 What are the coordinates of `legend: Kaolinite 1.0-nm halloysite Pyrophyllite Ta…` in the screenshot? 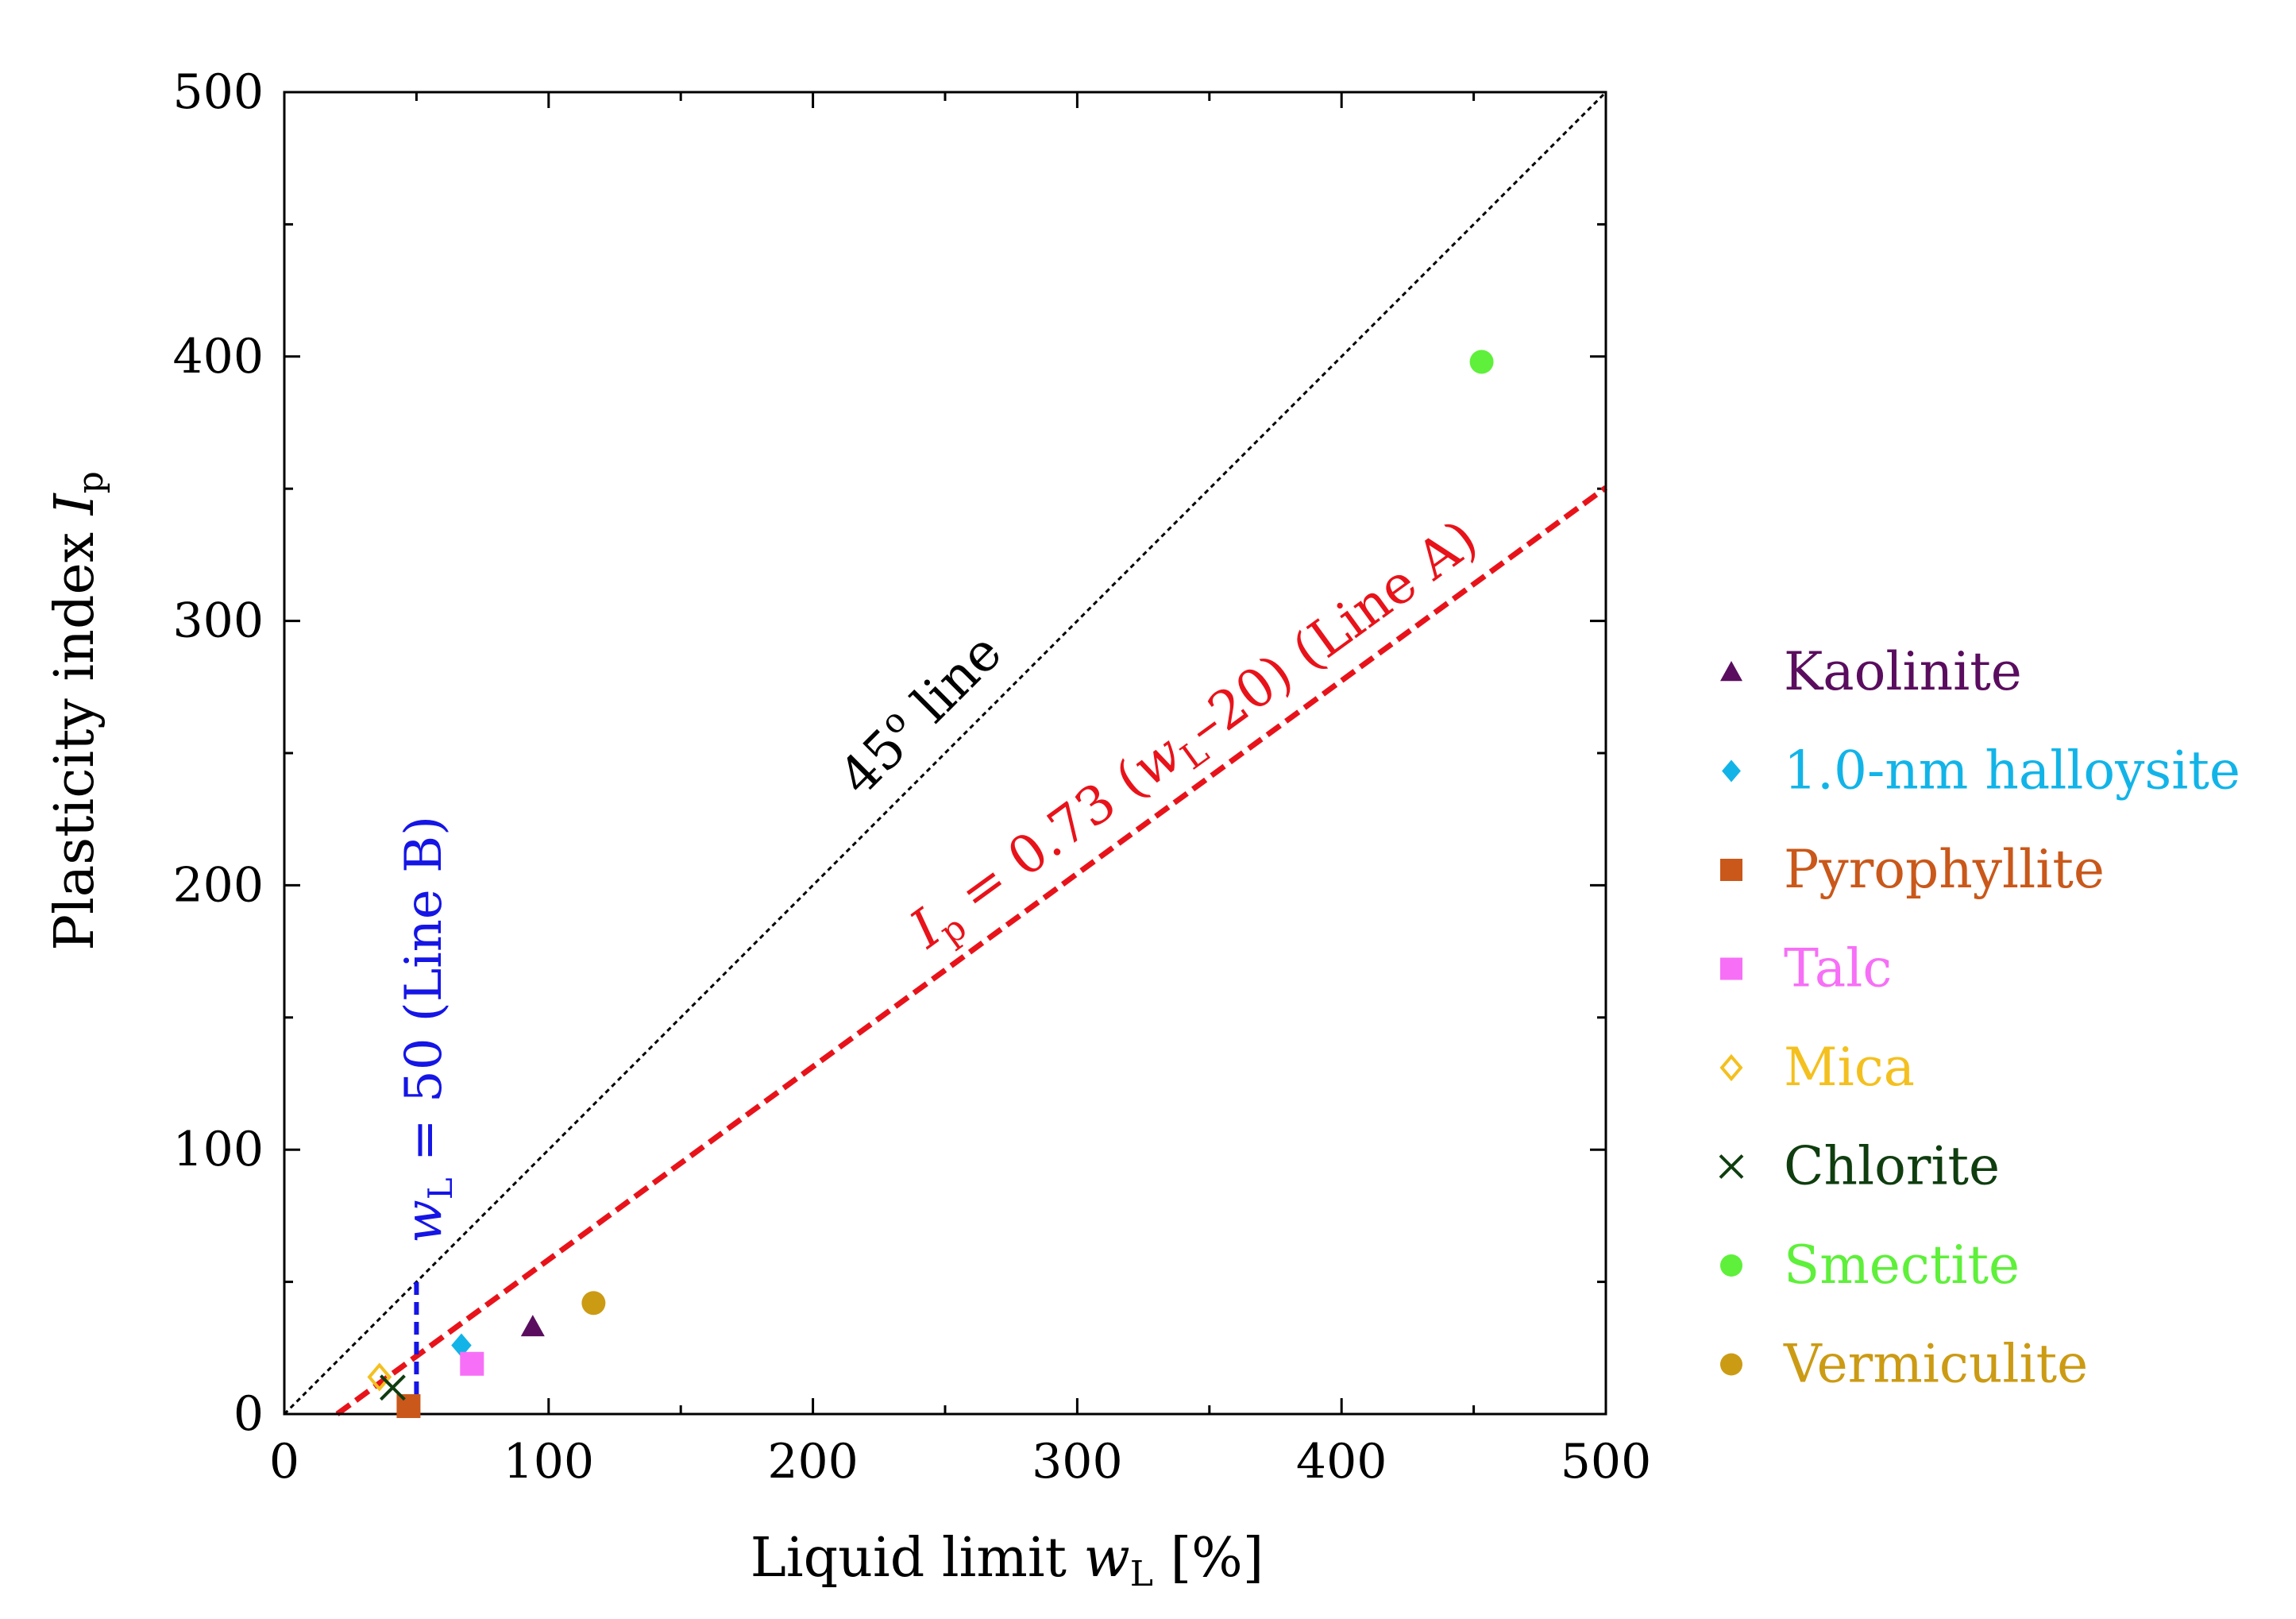 It's located at (1979, 1018).